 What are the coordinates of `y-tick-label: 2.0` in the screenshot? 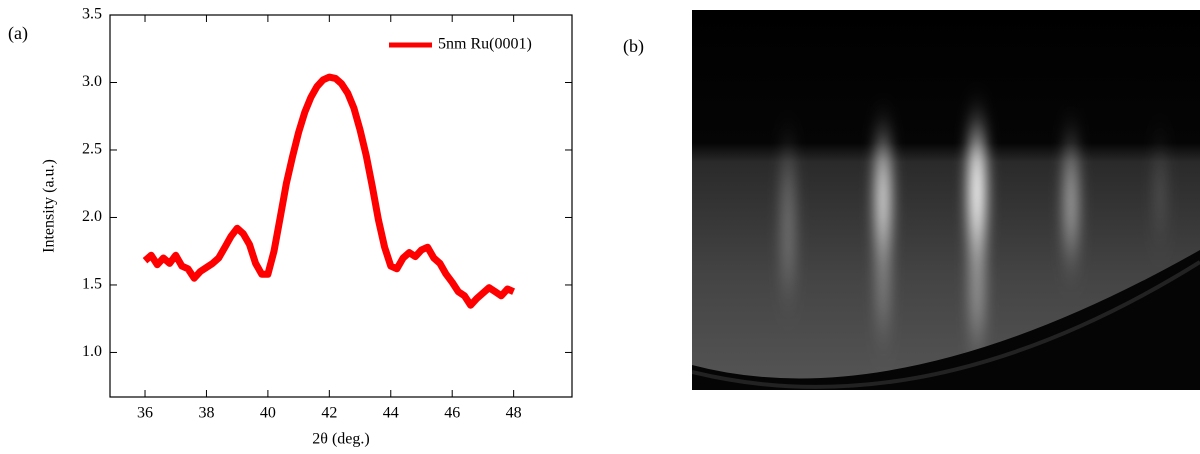 It's located at (92, 216).